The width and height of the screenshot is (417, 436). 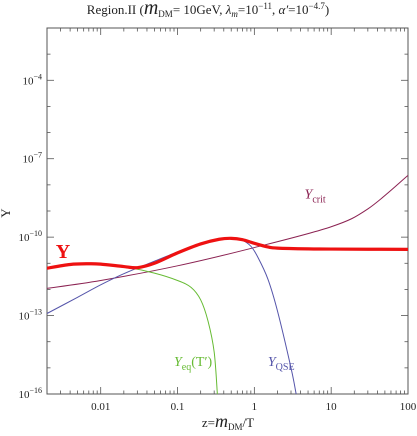 I want to click on x-tick-label: 100, so click(x=408, y=407).